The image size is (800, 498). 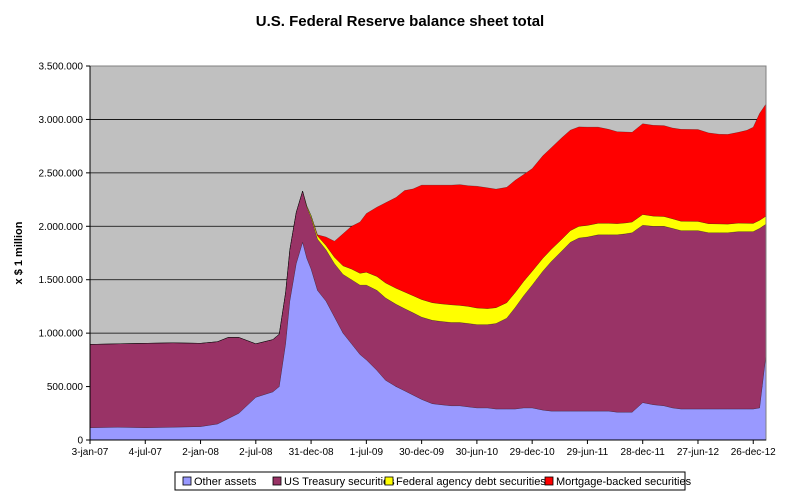 What do you see at coordinates (61, 67) in the screenshot?
I see `y-tick-label: 3.500.000` at bounding box center [61, 67].